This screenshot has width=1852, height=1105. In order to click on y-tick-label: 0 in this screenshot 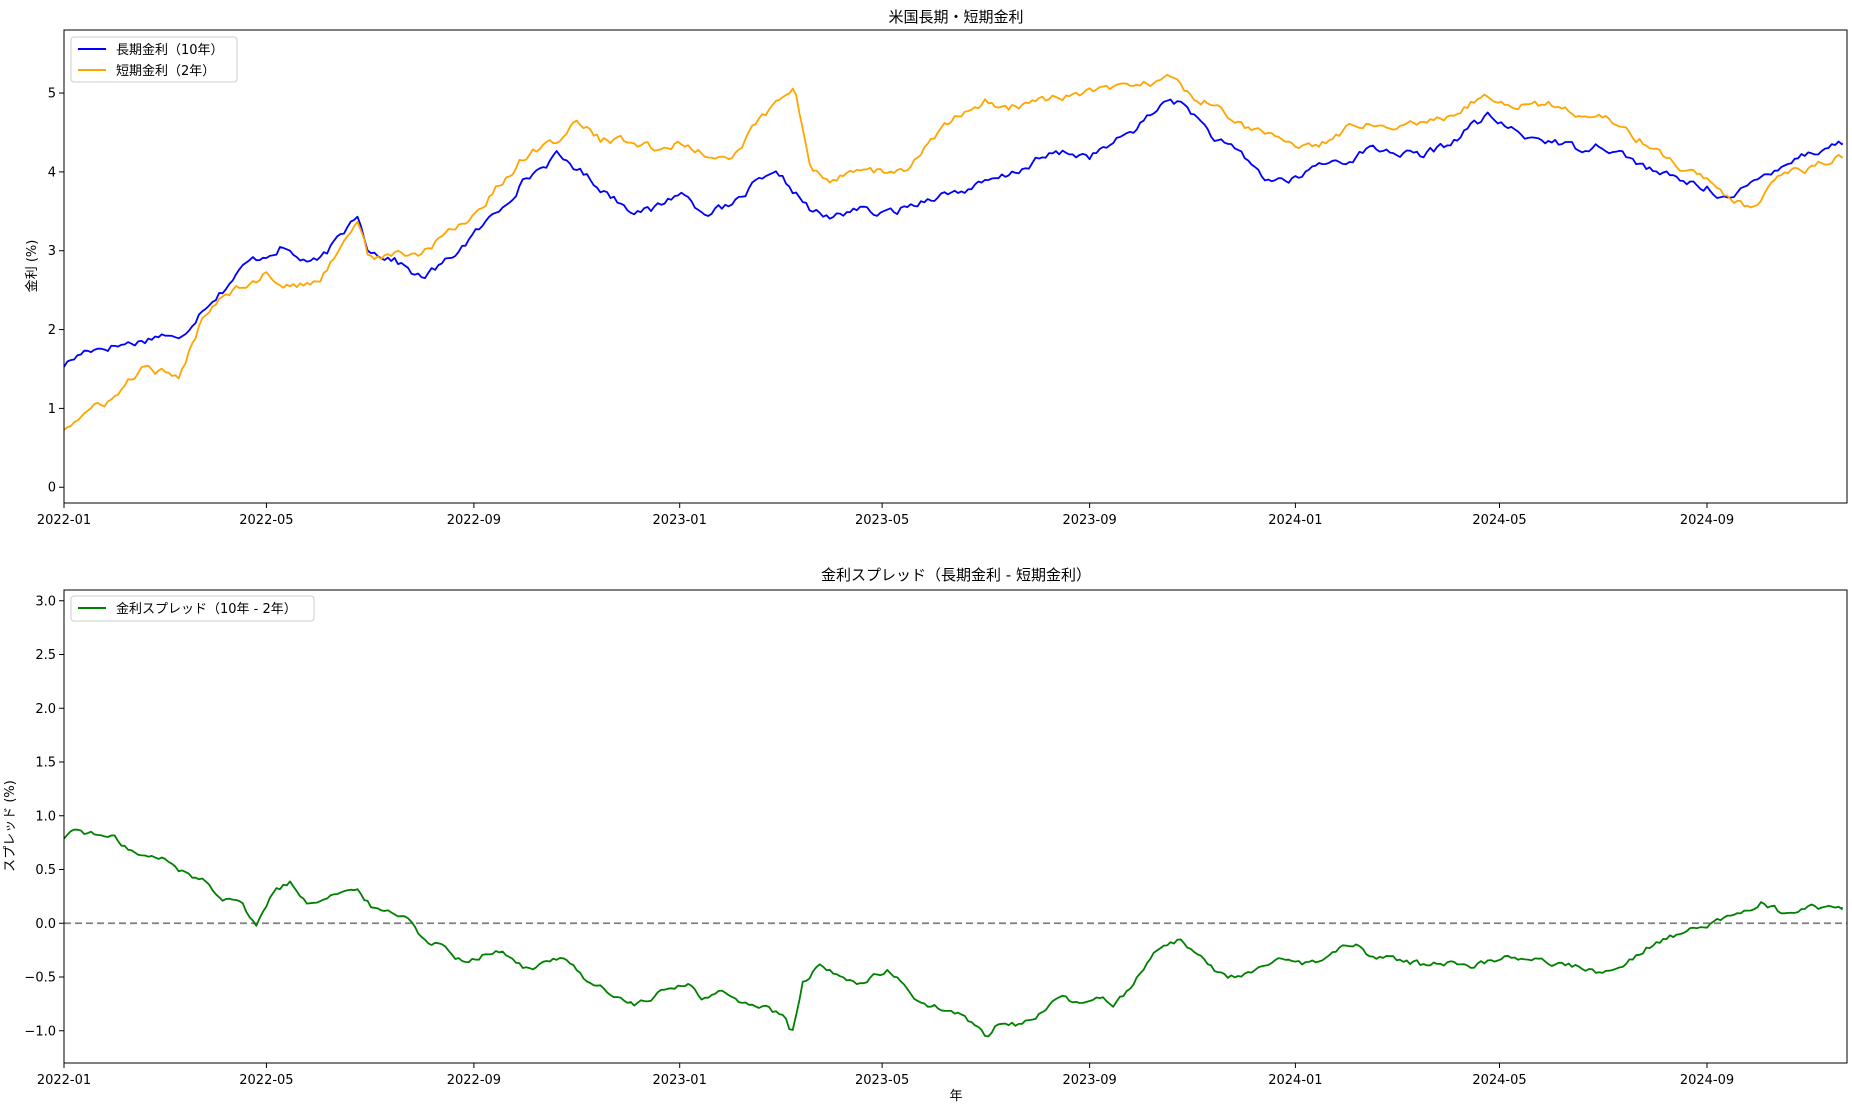, I will do `click(52, 488)`.